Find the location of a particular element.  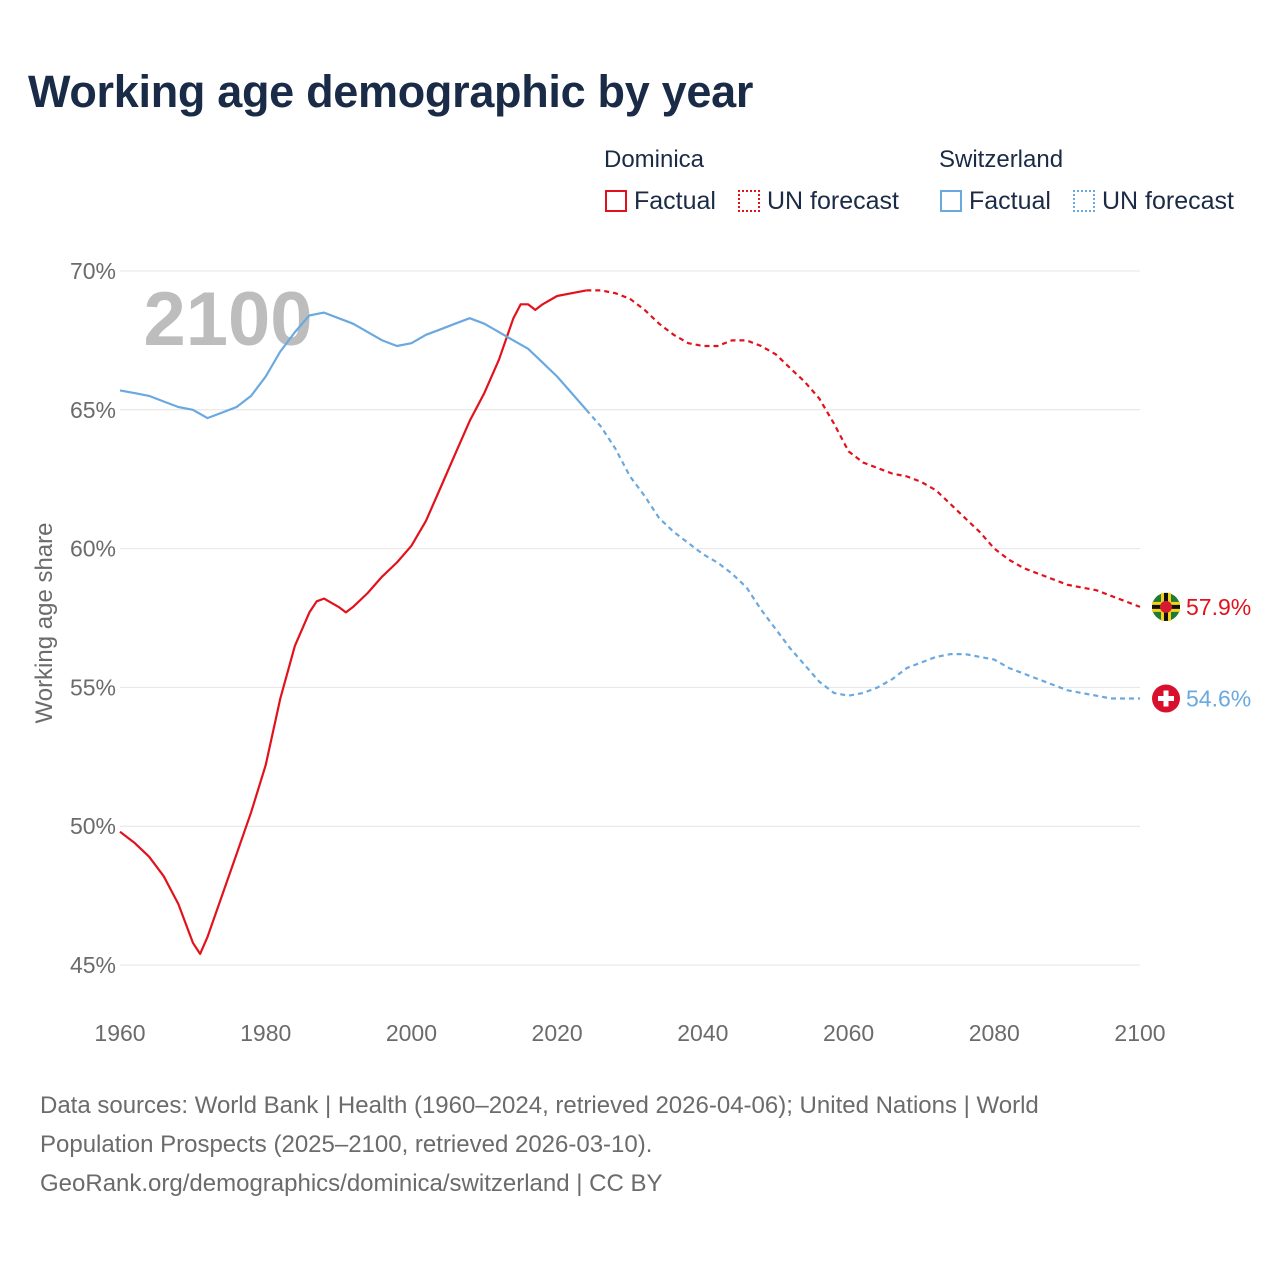

legend-switzerland-factual: Factual is located at coordinates (995, 201).